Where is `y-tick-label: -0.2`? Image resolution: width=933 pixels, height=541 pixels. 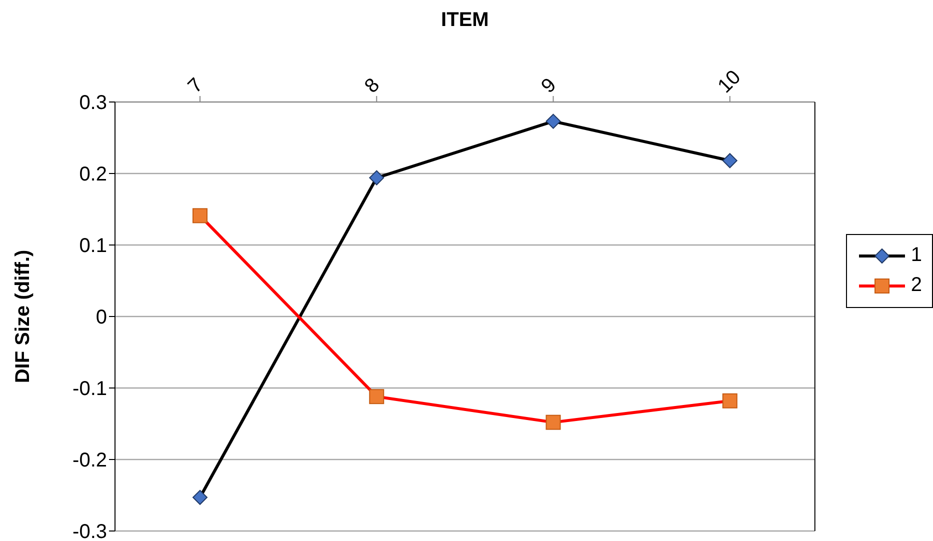 y-tick-label: -0.2 is located at coordinates (89, 461).